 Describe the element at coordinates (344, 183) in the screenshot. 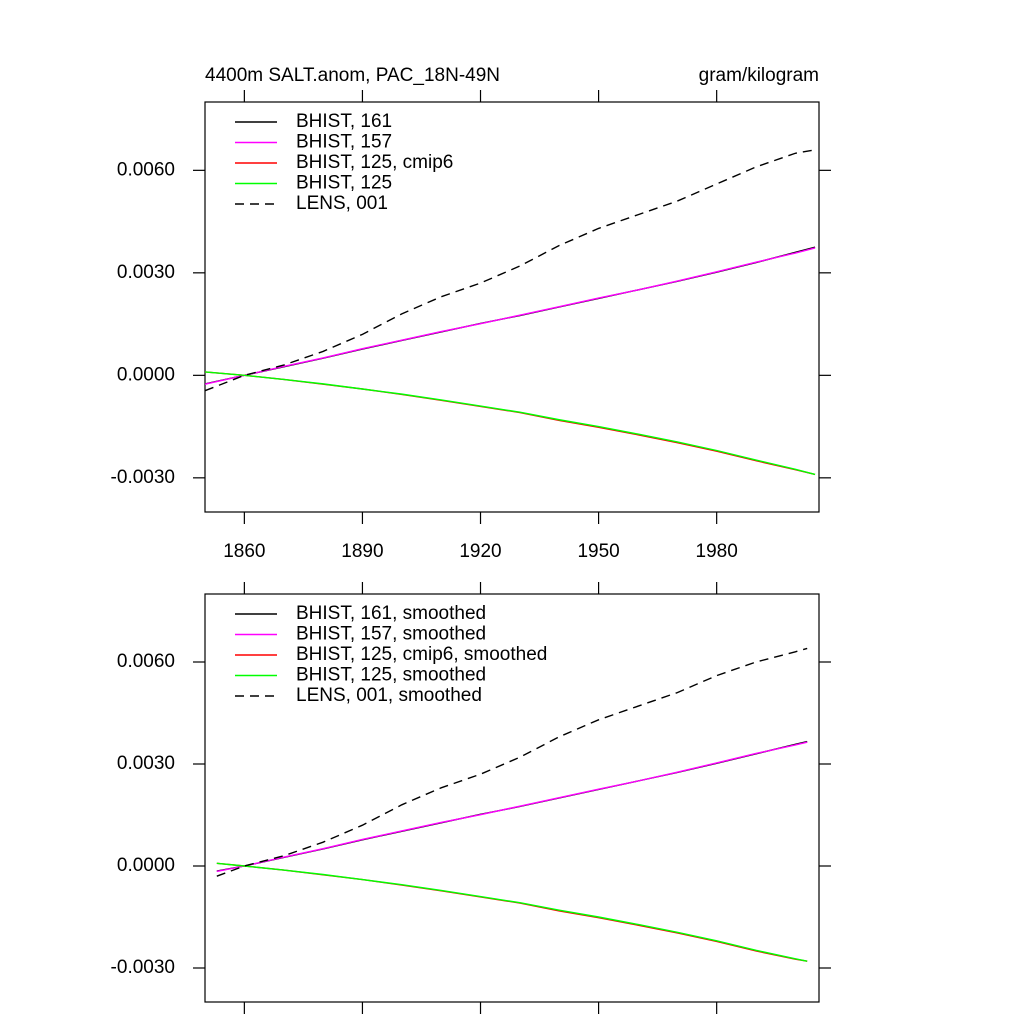

I see `legend-label: BHIST, 125` at that location.